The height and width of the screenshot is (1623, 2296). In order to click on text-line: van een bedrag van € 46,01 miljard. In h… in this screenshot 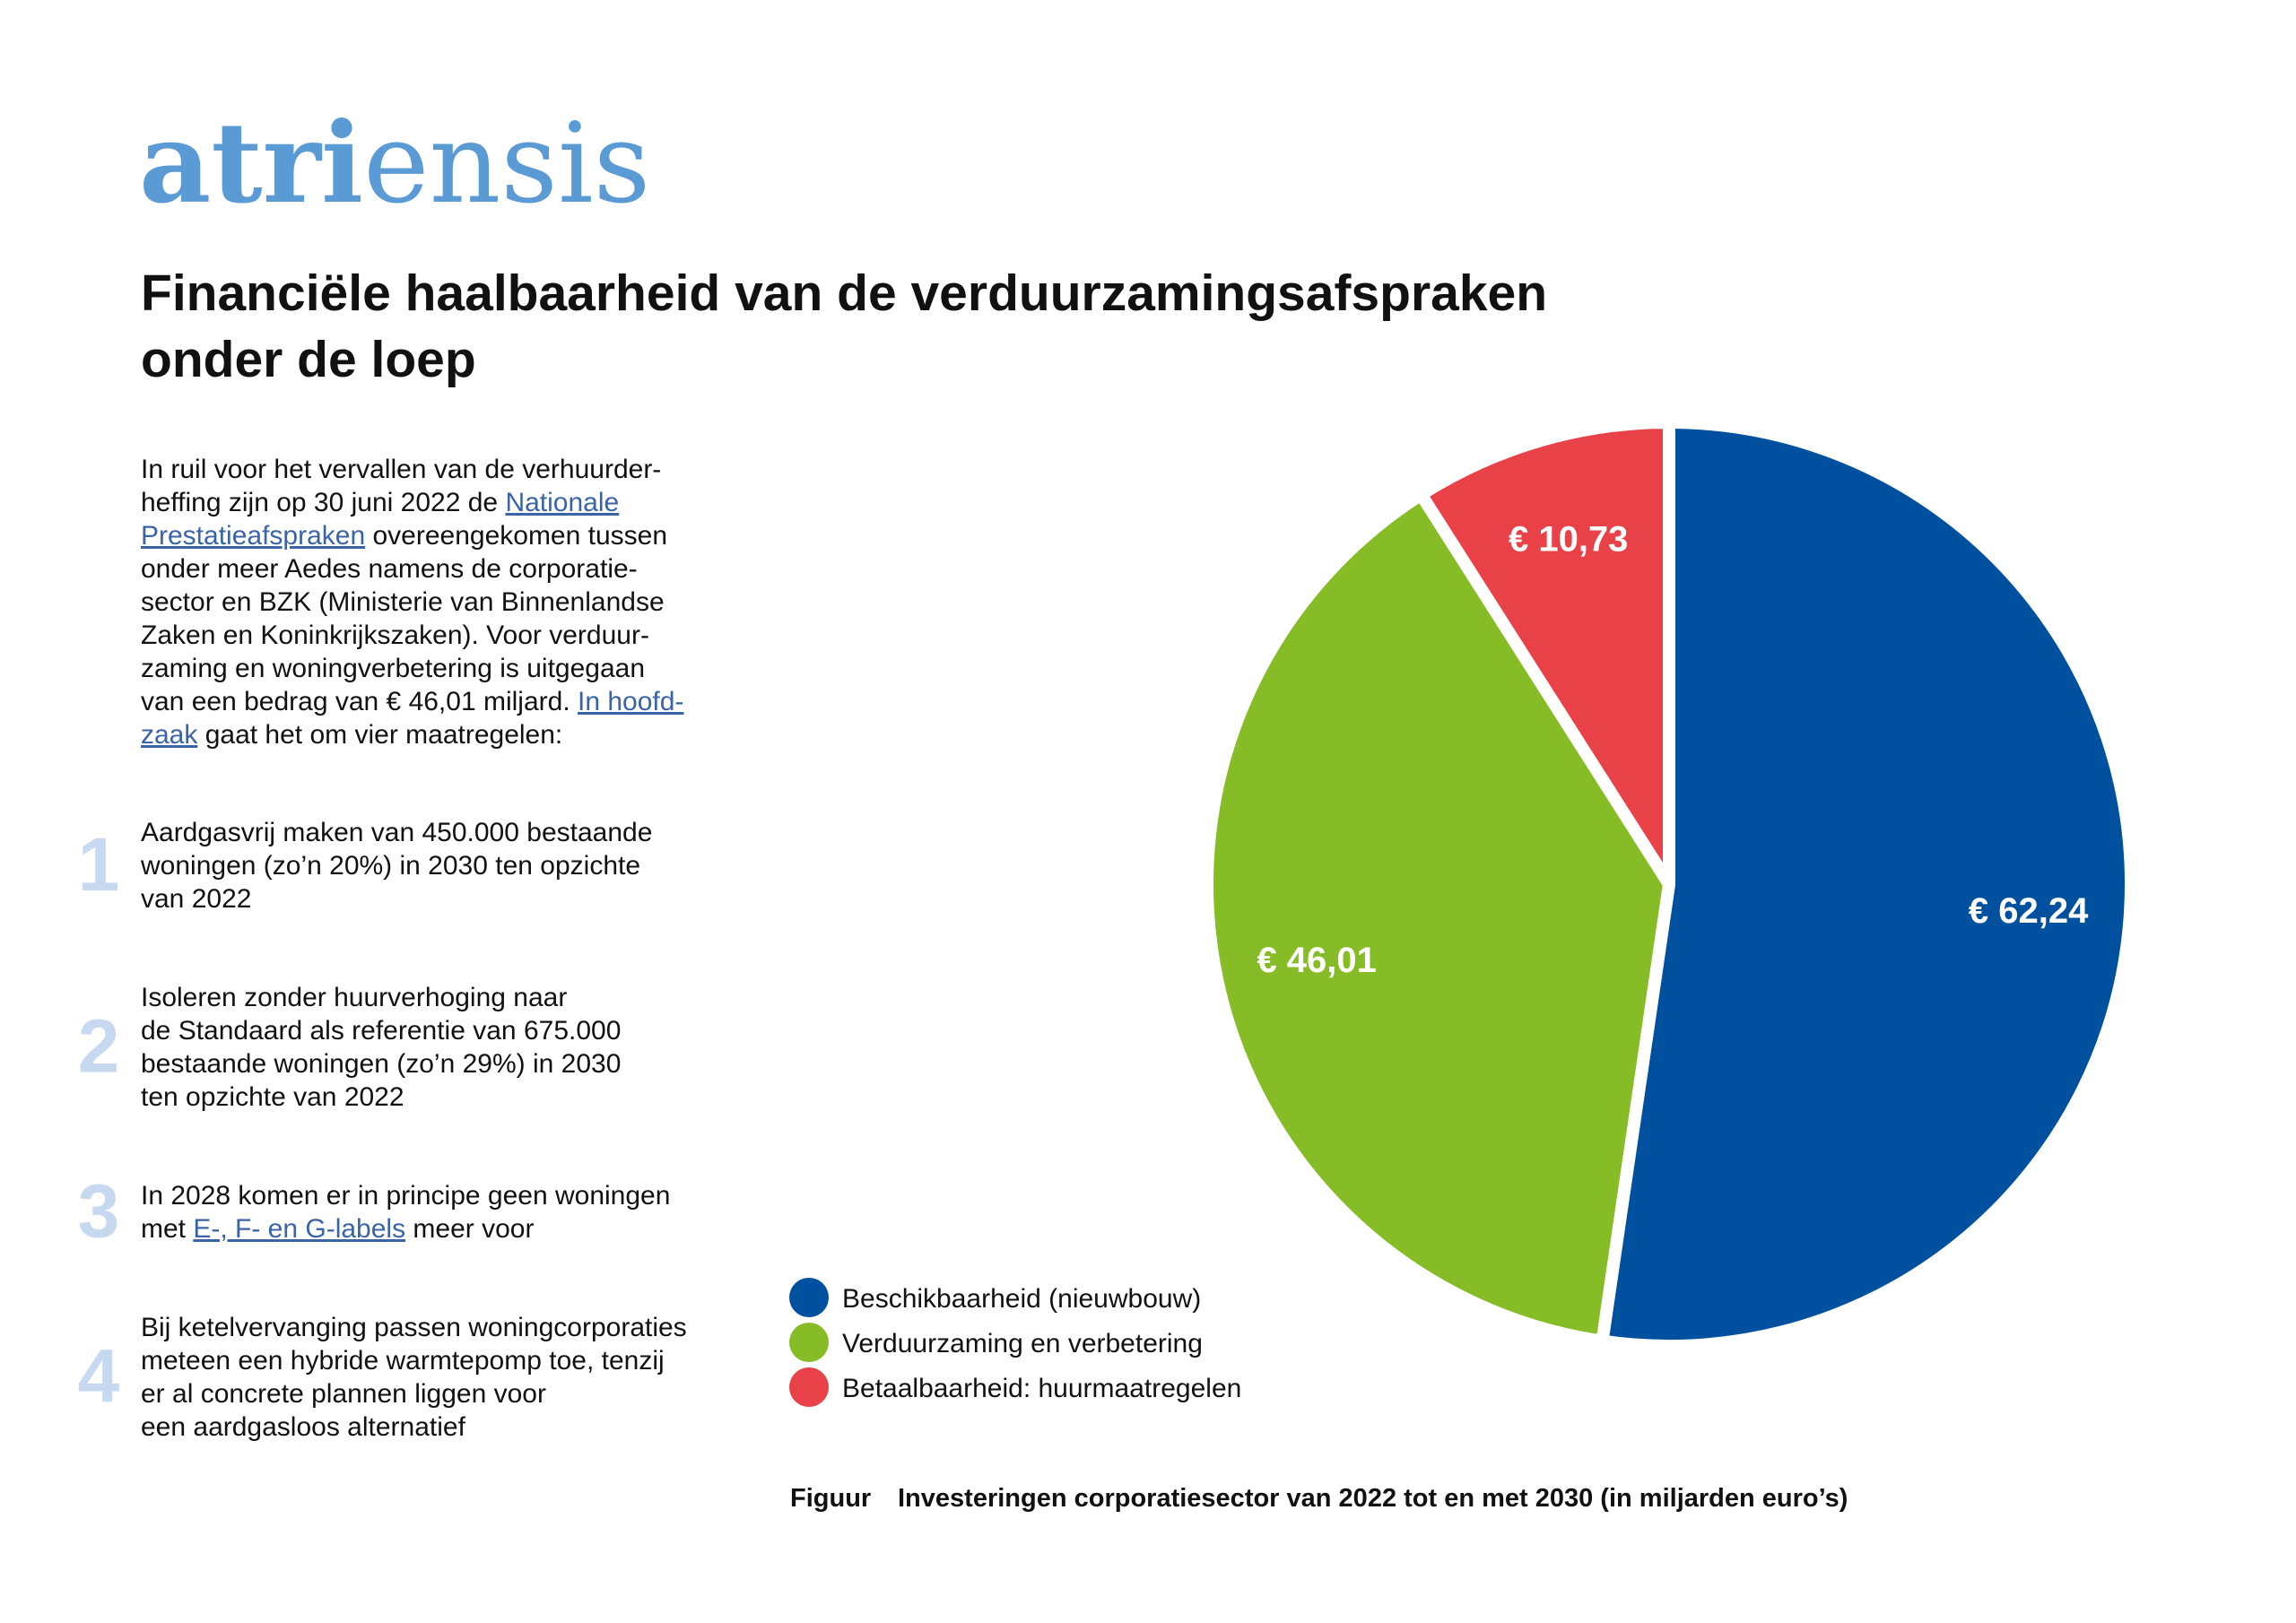, I will do `click(412, 701)`.